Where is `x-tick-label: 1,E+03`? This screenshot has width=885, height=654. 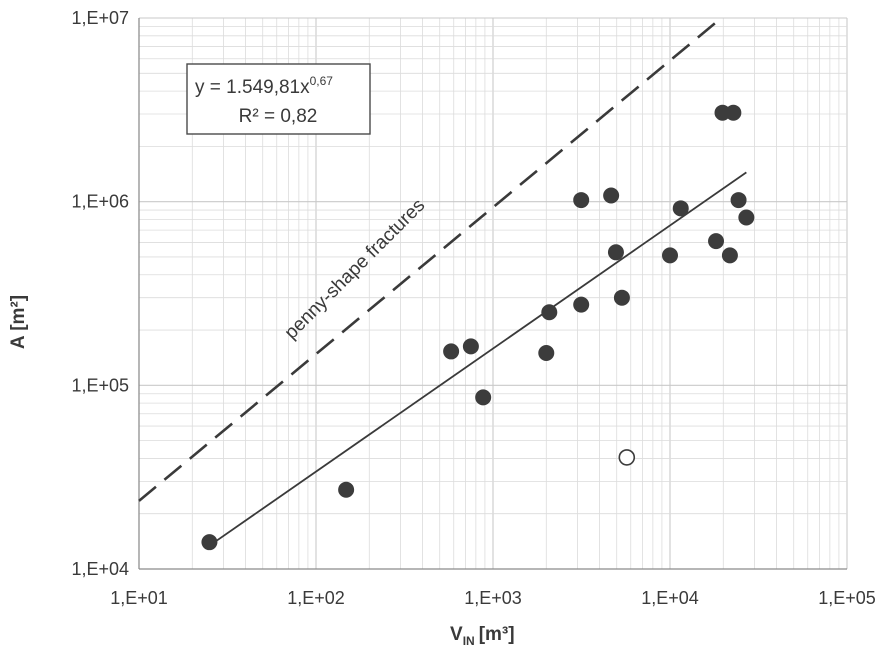
x-tick-label: 1,E+03 is located at coordinates (493, 598).